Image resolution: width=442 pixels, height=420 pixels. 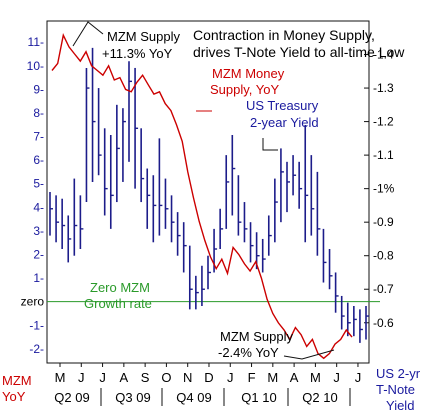 I want to click on left-axis-tick-label: zero, so click(x=33, y=302).